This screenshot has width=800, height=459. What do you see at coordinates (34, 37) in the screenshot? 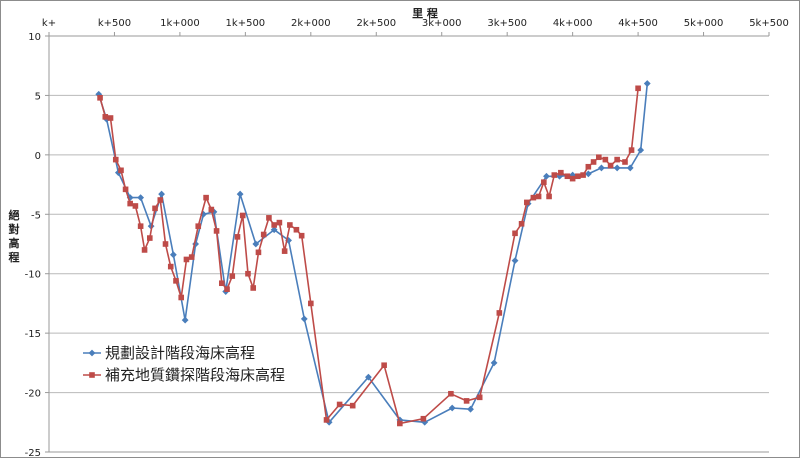
I see `y-tick-label: 10` at bounding box center [34, 37].